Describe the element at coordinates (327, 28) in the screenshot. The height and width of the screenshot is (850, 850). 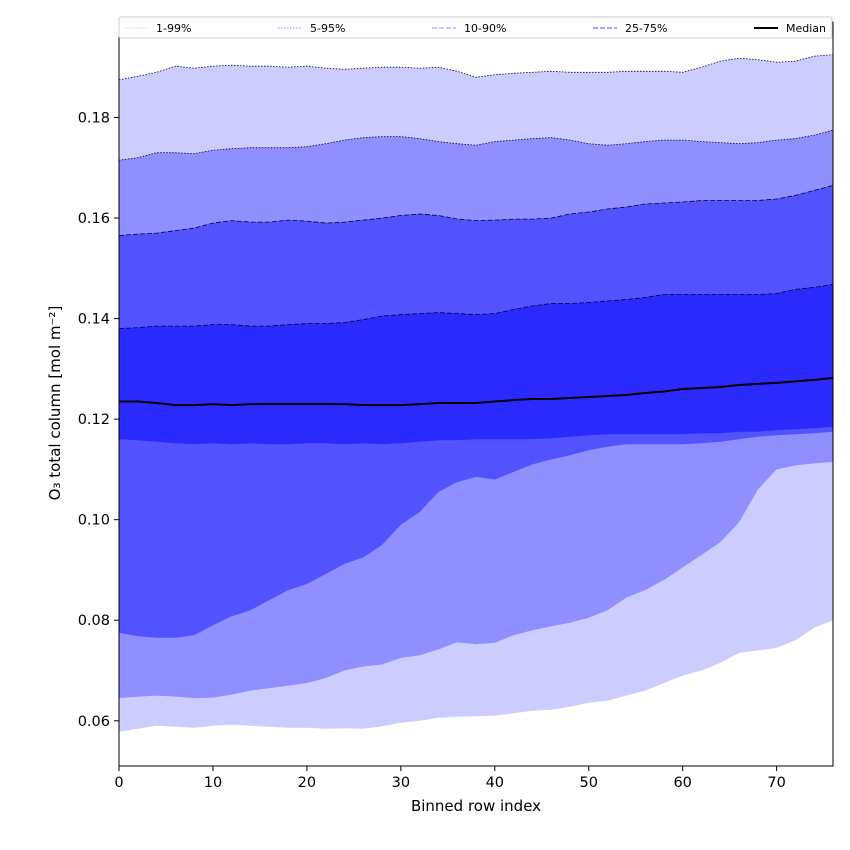
I see `legend-label: 5-95%` at that location.